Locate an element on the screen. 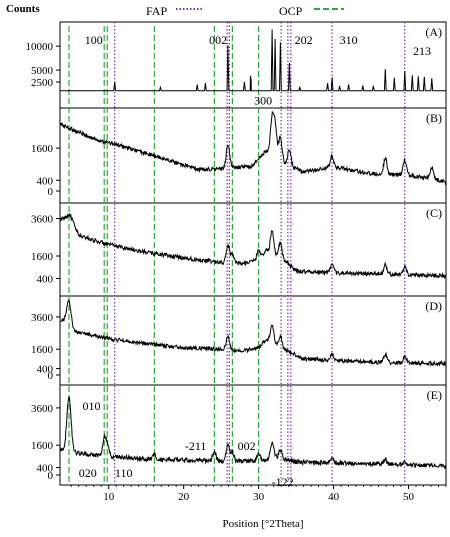  miller-index-label: 213 is located at coordinates (422, 51).